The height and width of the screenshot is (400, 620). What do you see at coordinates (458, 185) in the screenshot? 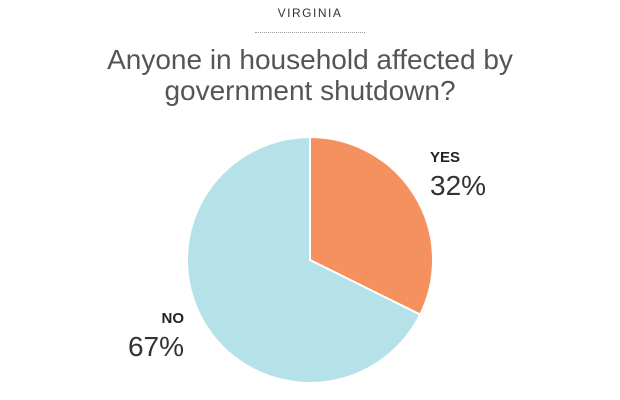
I see `slice-value: 32%` at bounding box center [458, 185].